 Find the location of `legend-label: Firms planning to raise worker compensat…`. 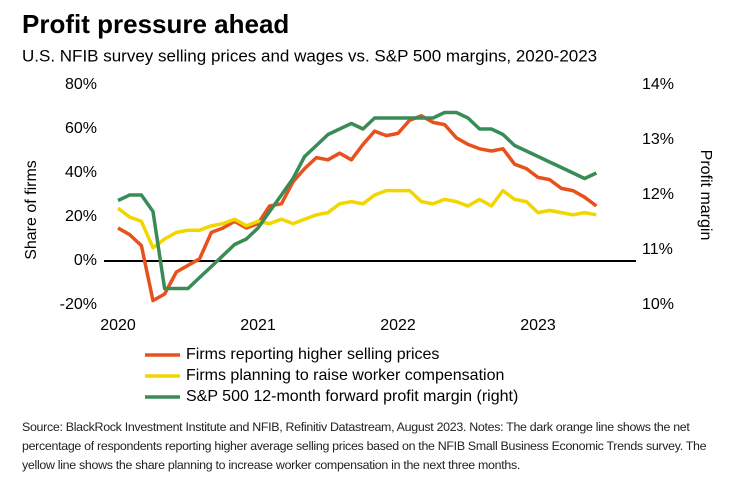

legend-label: Firms planning to raise worker compensat… is located at coordinates (345, 375).